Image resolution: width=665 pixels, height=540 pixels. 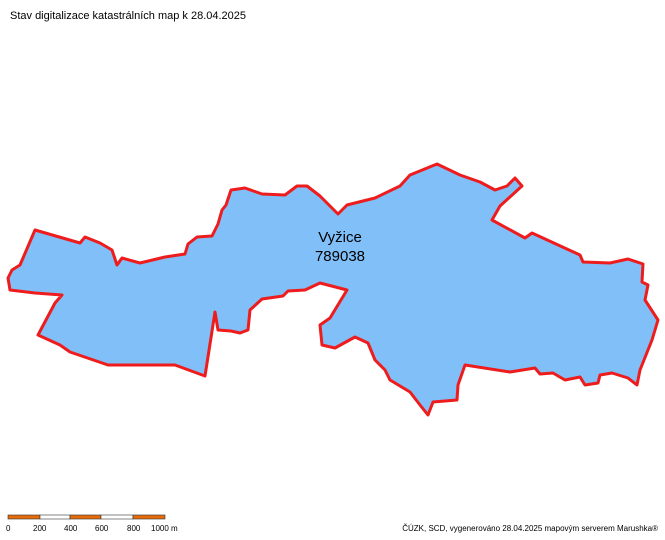 I want to click on scale-bar, so click(x=86, y=517).